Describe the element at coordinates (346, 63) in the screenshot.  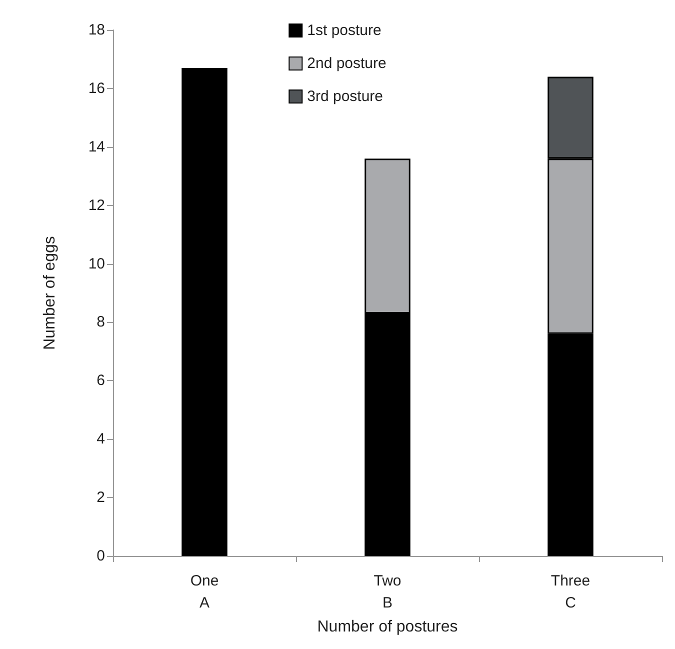
I see `legend-label: 2nd posture` at that location.